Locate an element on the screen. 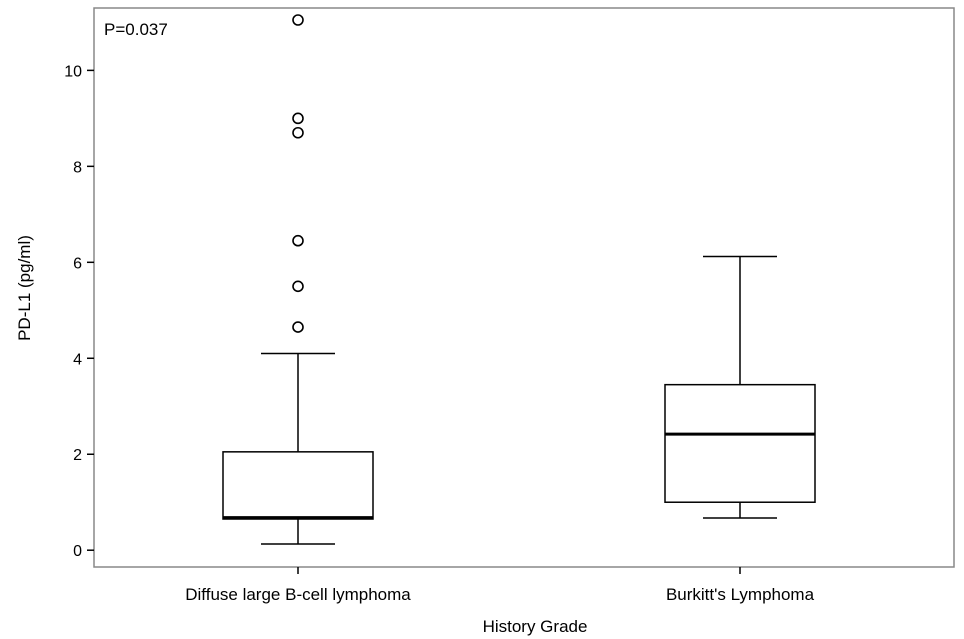  y-tick-label: 0 is located at coordinates (77, 551).